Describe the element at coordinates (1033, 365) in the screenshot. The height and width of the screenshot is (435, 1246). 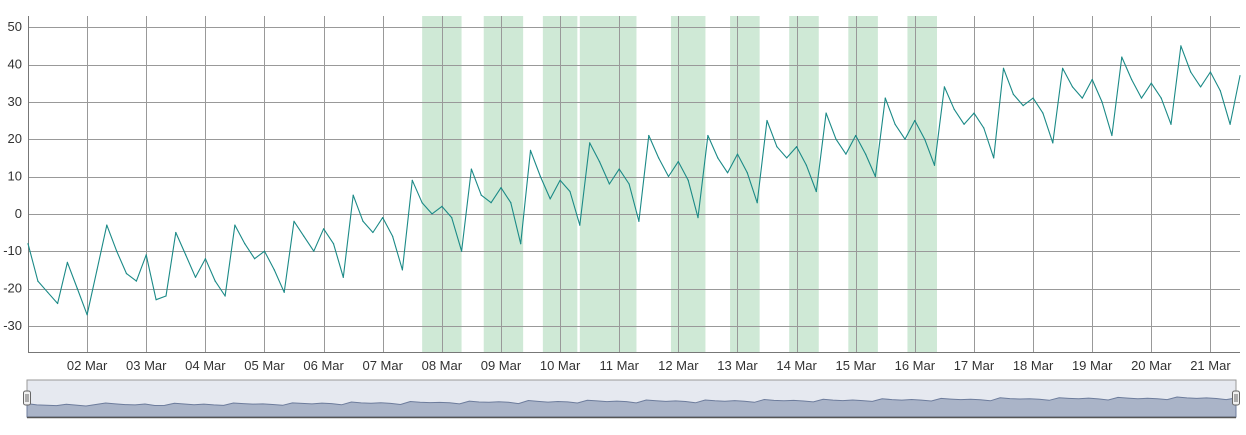
I see `x-tick-label: 18 Mar` at that location.